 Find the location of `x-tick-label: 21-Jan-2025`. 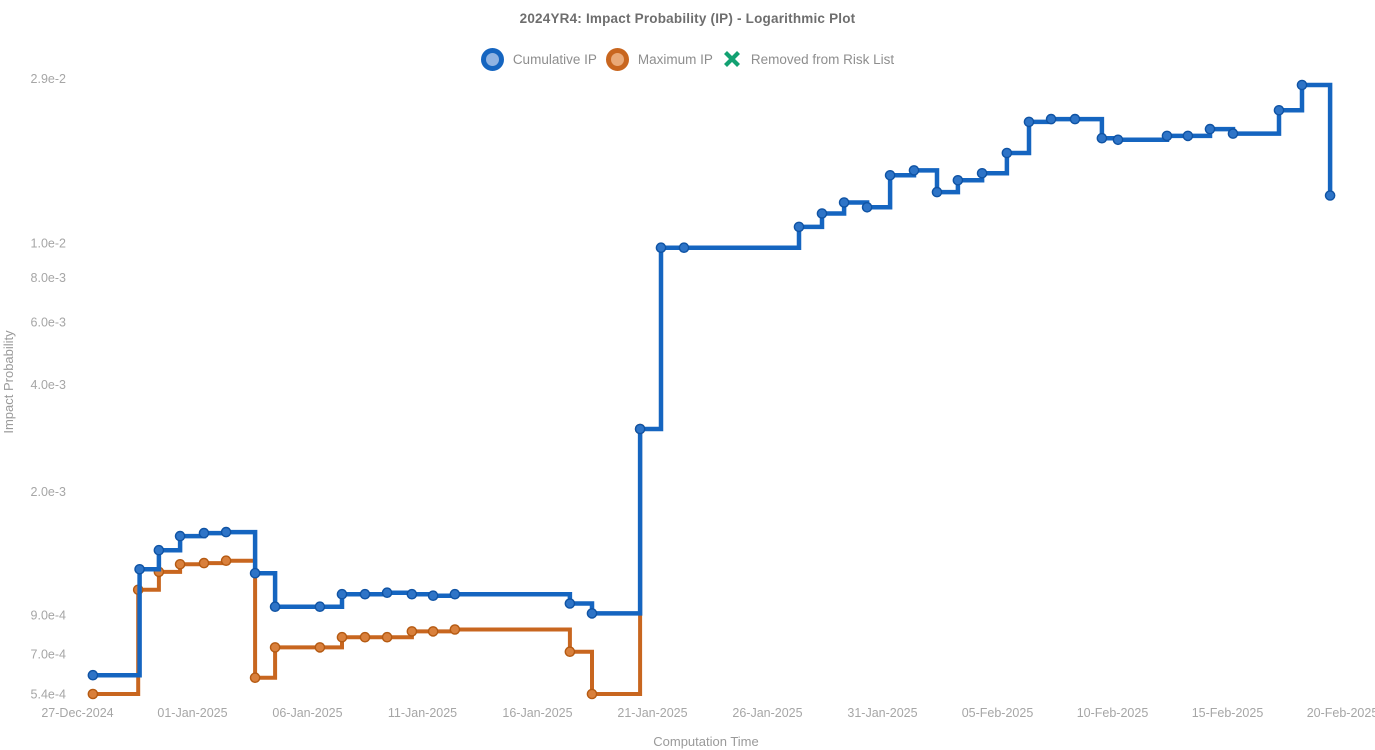

x-tick-label: 21-Jan-2025 is located at coordinates (652, 713).